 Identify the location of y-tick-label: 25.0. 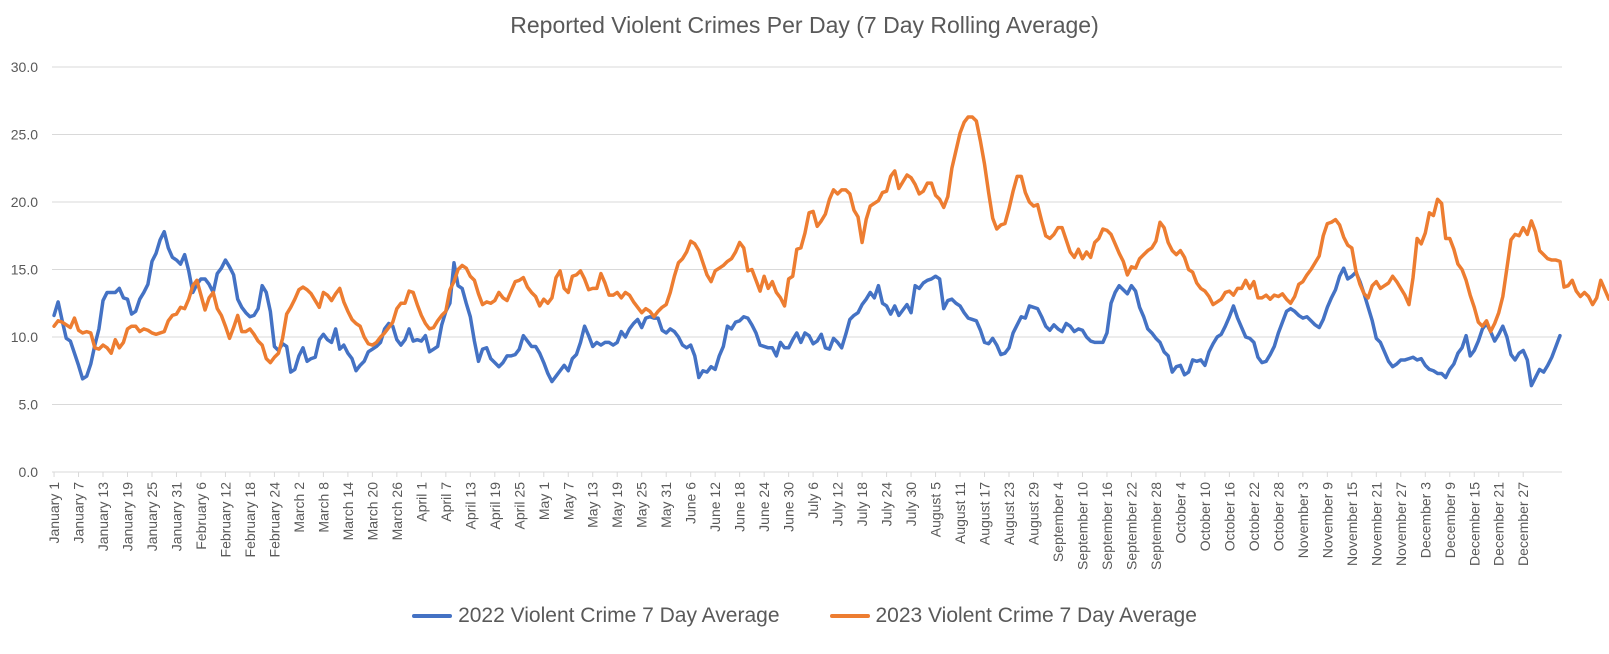
(24, 135).